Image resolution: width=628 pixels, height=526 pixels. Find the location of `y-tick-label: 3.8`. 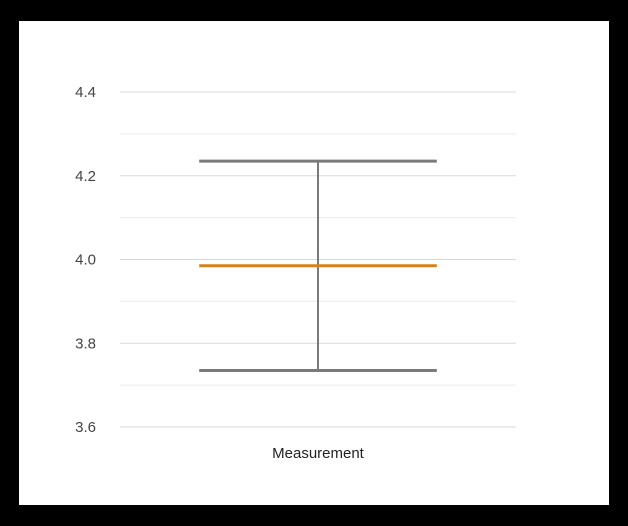

y-tick-label: 3.8 is located at coordinates (85, 343).